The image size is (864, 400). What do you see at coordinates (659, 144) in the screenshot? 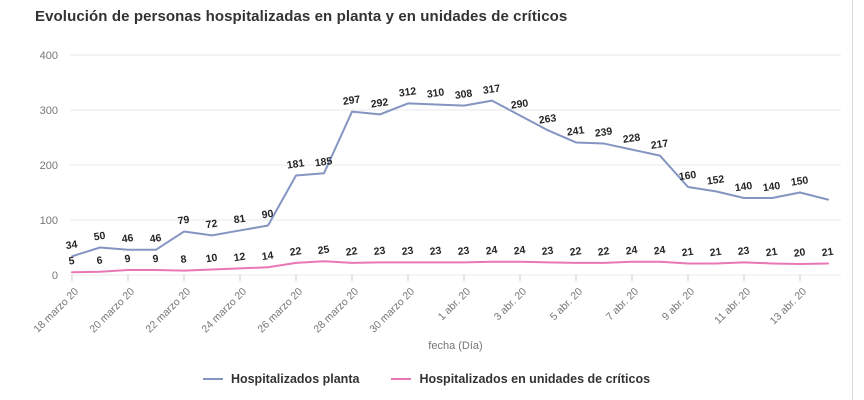
I see `svg-text: 217` at bounding box center [659, 144].